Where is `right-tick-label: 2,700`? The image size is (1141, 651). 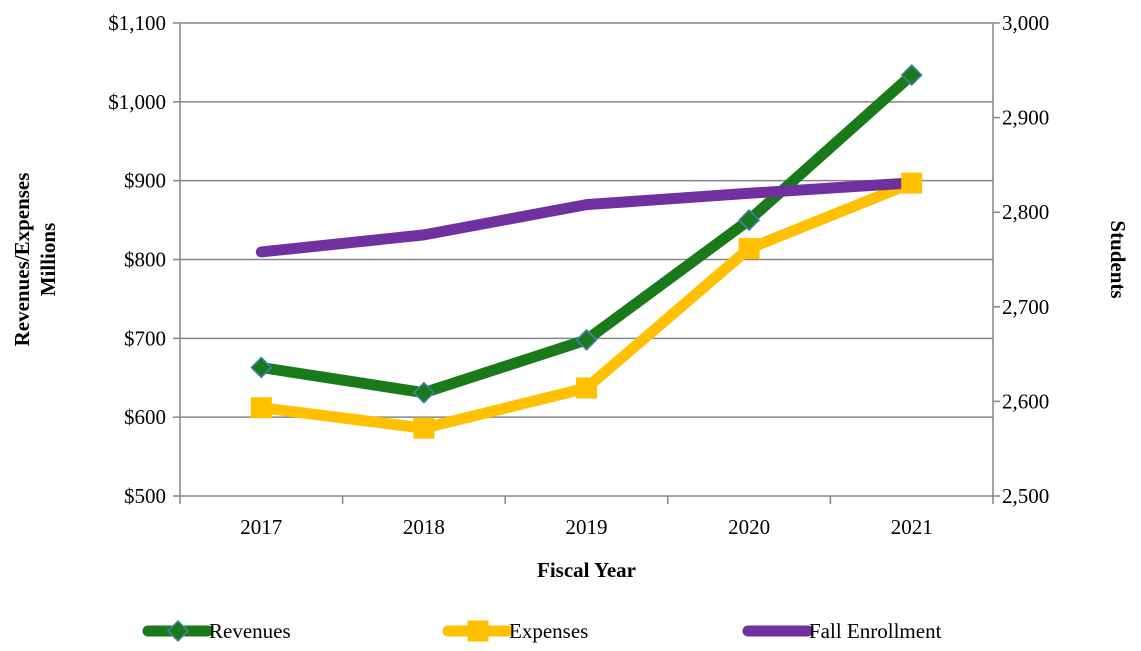 right-tick-label: 2,700 is located at coordinates (1025, 307).